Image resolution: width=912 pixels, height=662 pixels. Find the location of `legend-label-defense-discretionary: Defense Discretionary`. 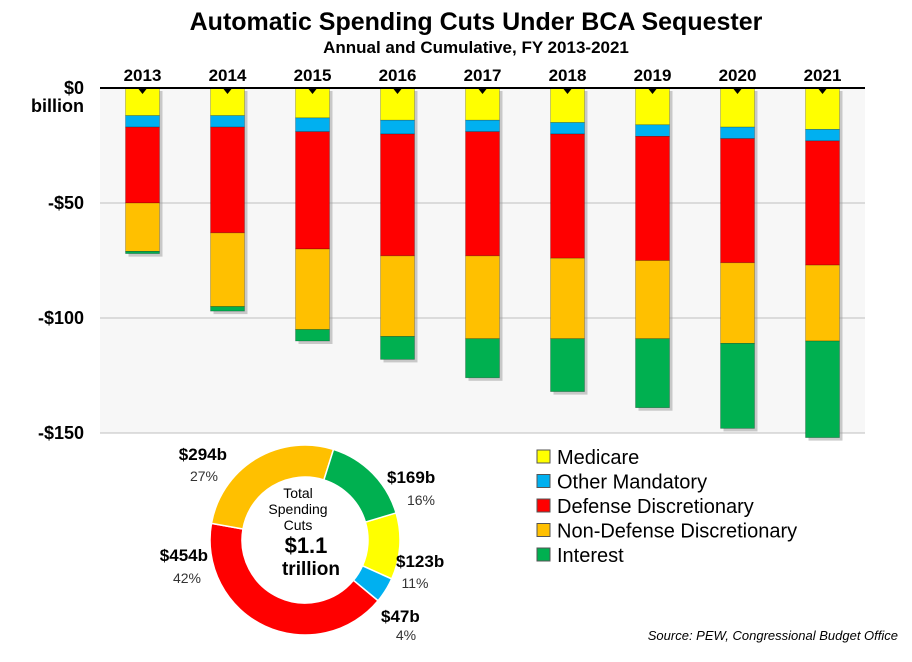

legend-label-defense-discretionary: Defense Discretionary is located at coordinates (655, 507).